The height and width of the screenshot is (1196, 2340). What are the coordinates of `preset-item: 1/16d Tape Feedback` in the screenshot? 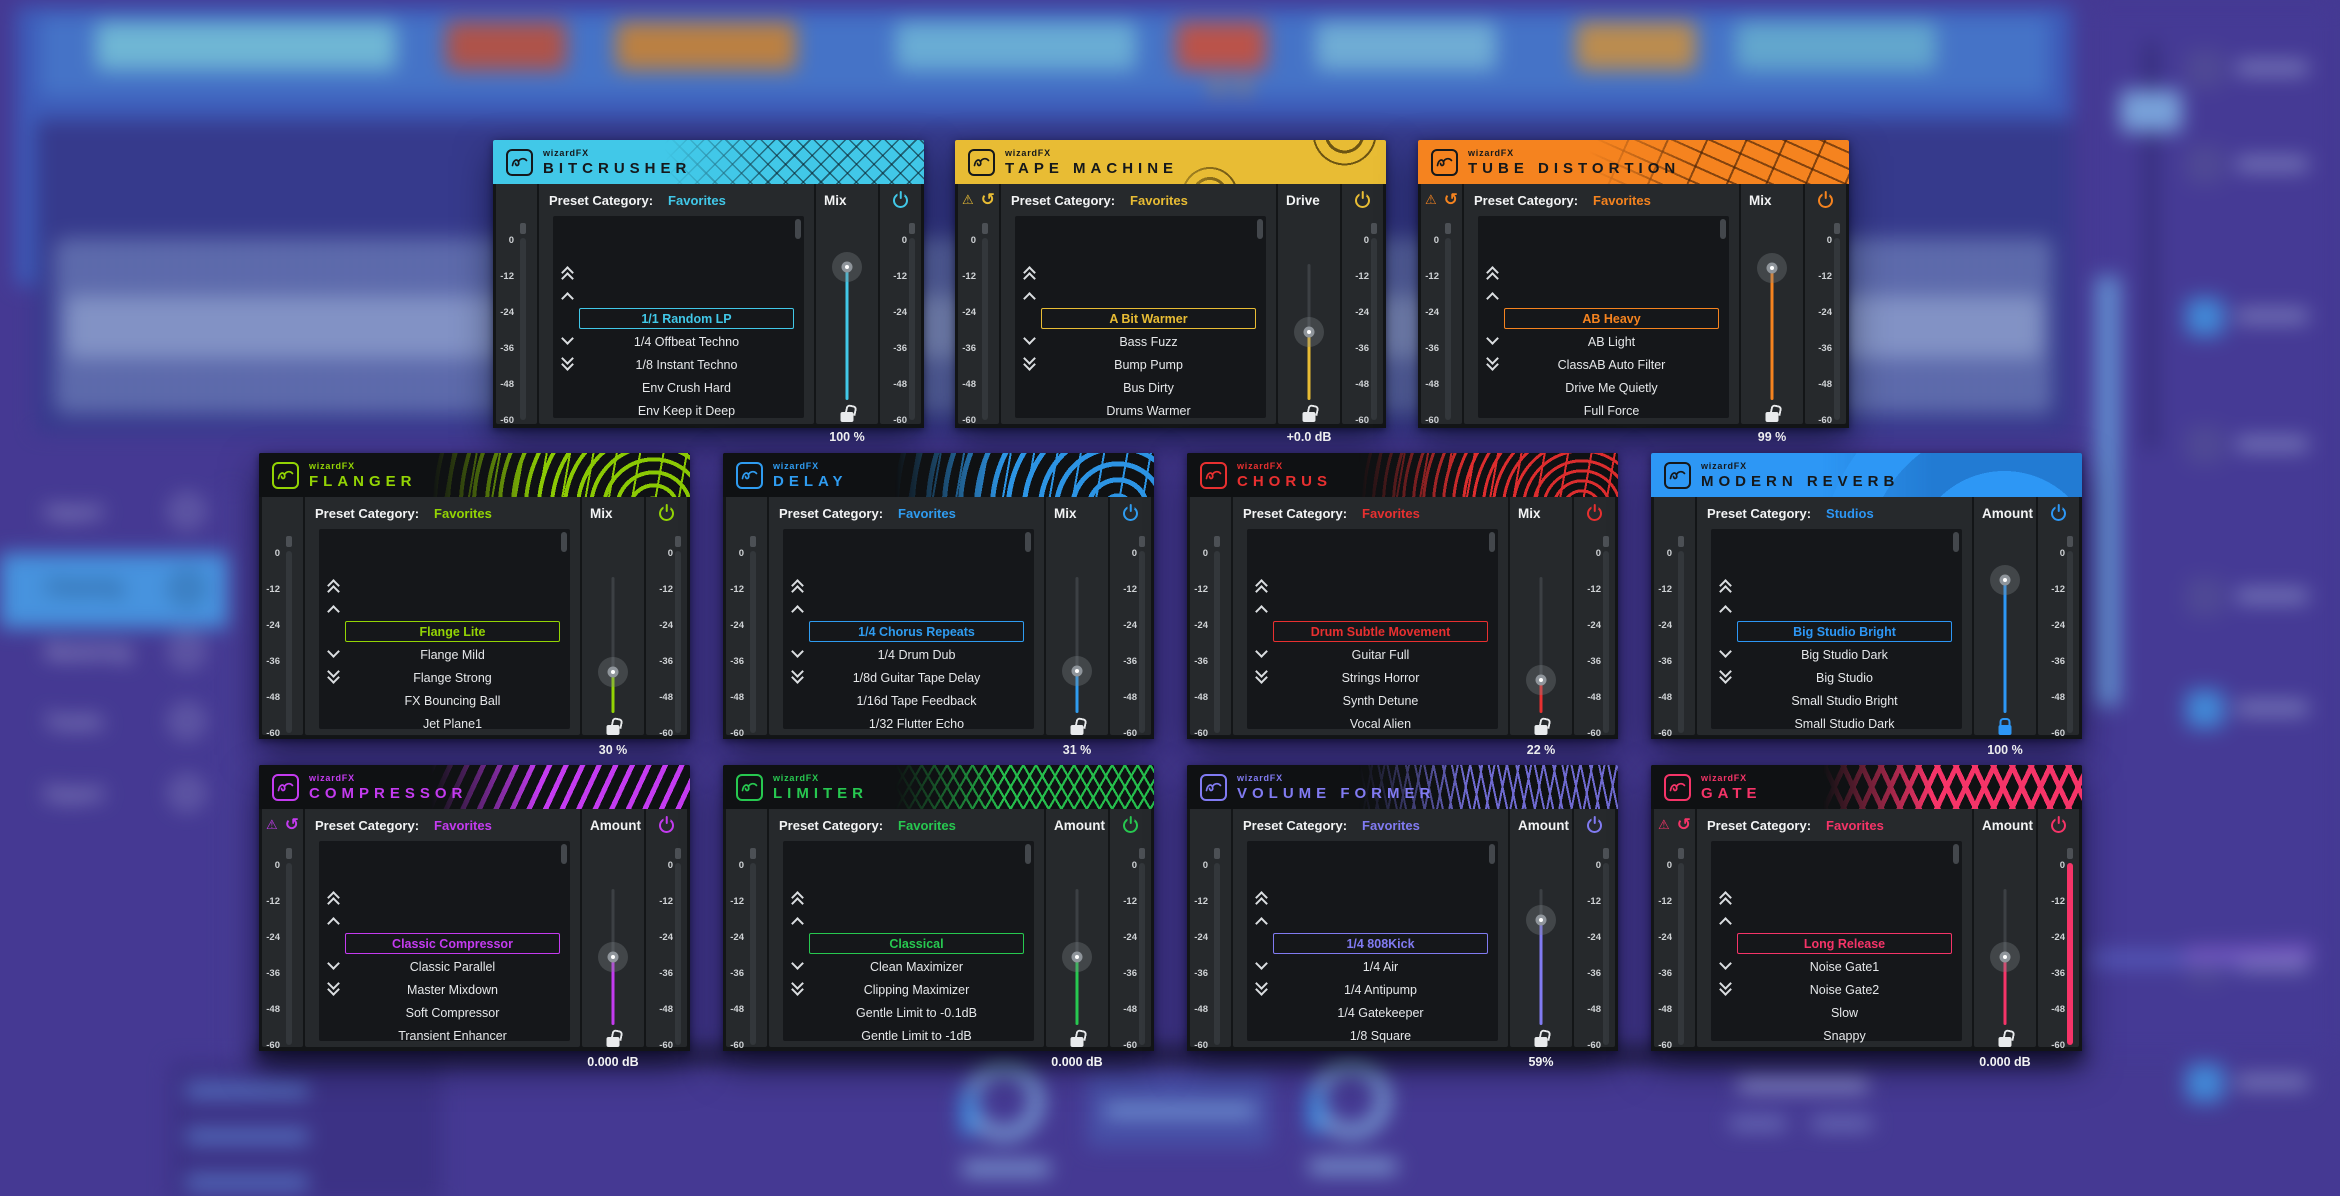 It's located at (916, 701).